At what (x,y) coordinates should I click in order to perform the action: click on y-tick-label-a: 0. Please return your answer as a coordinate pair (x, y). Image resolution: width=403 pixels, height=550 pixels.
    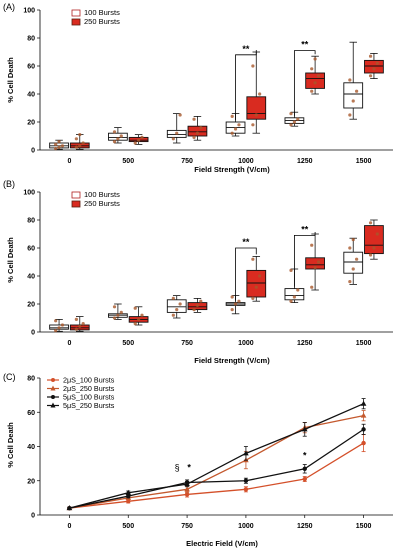
    Looking at the image, I should click on (33, 151).